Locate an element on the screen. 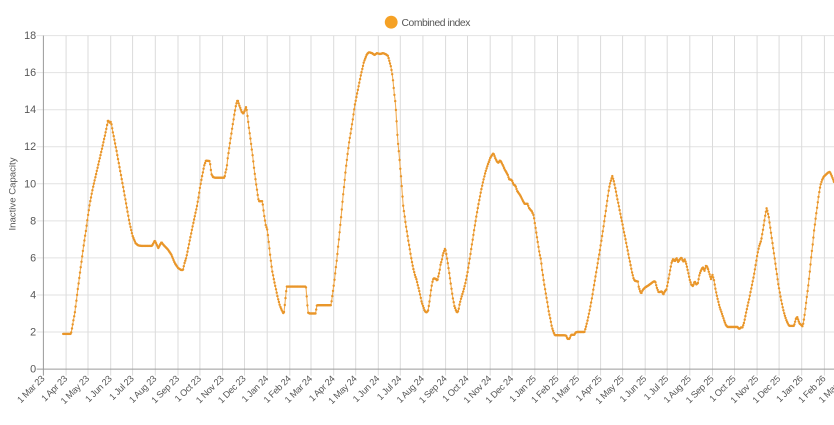 The width and height of the screenshot is (834, 425). svg-text: 6 is located at coordinates (33, 258).